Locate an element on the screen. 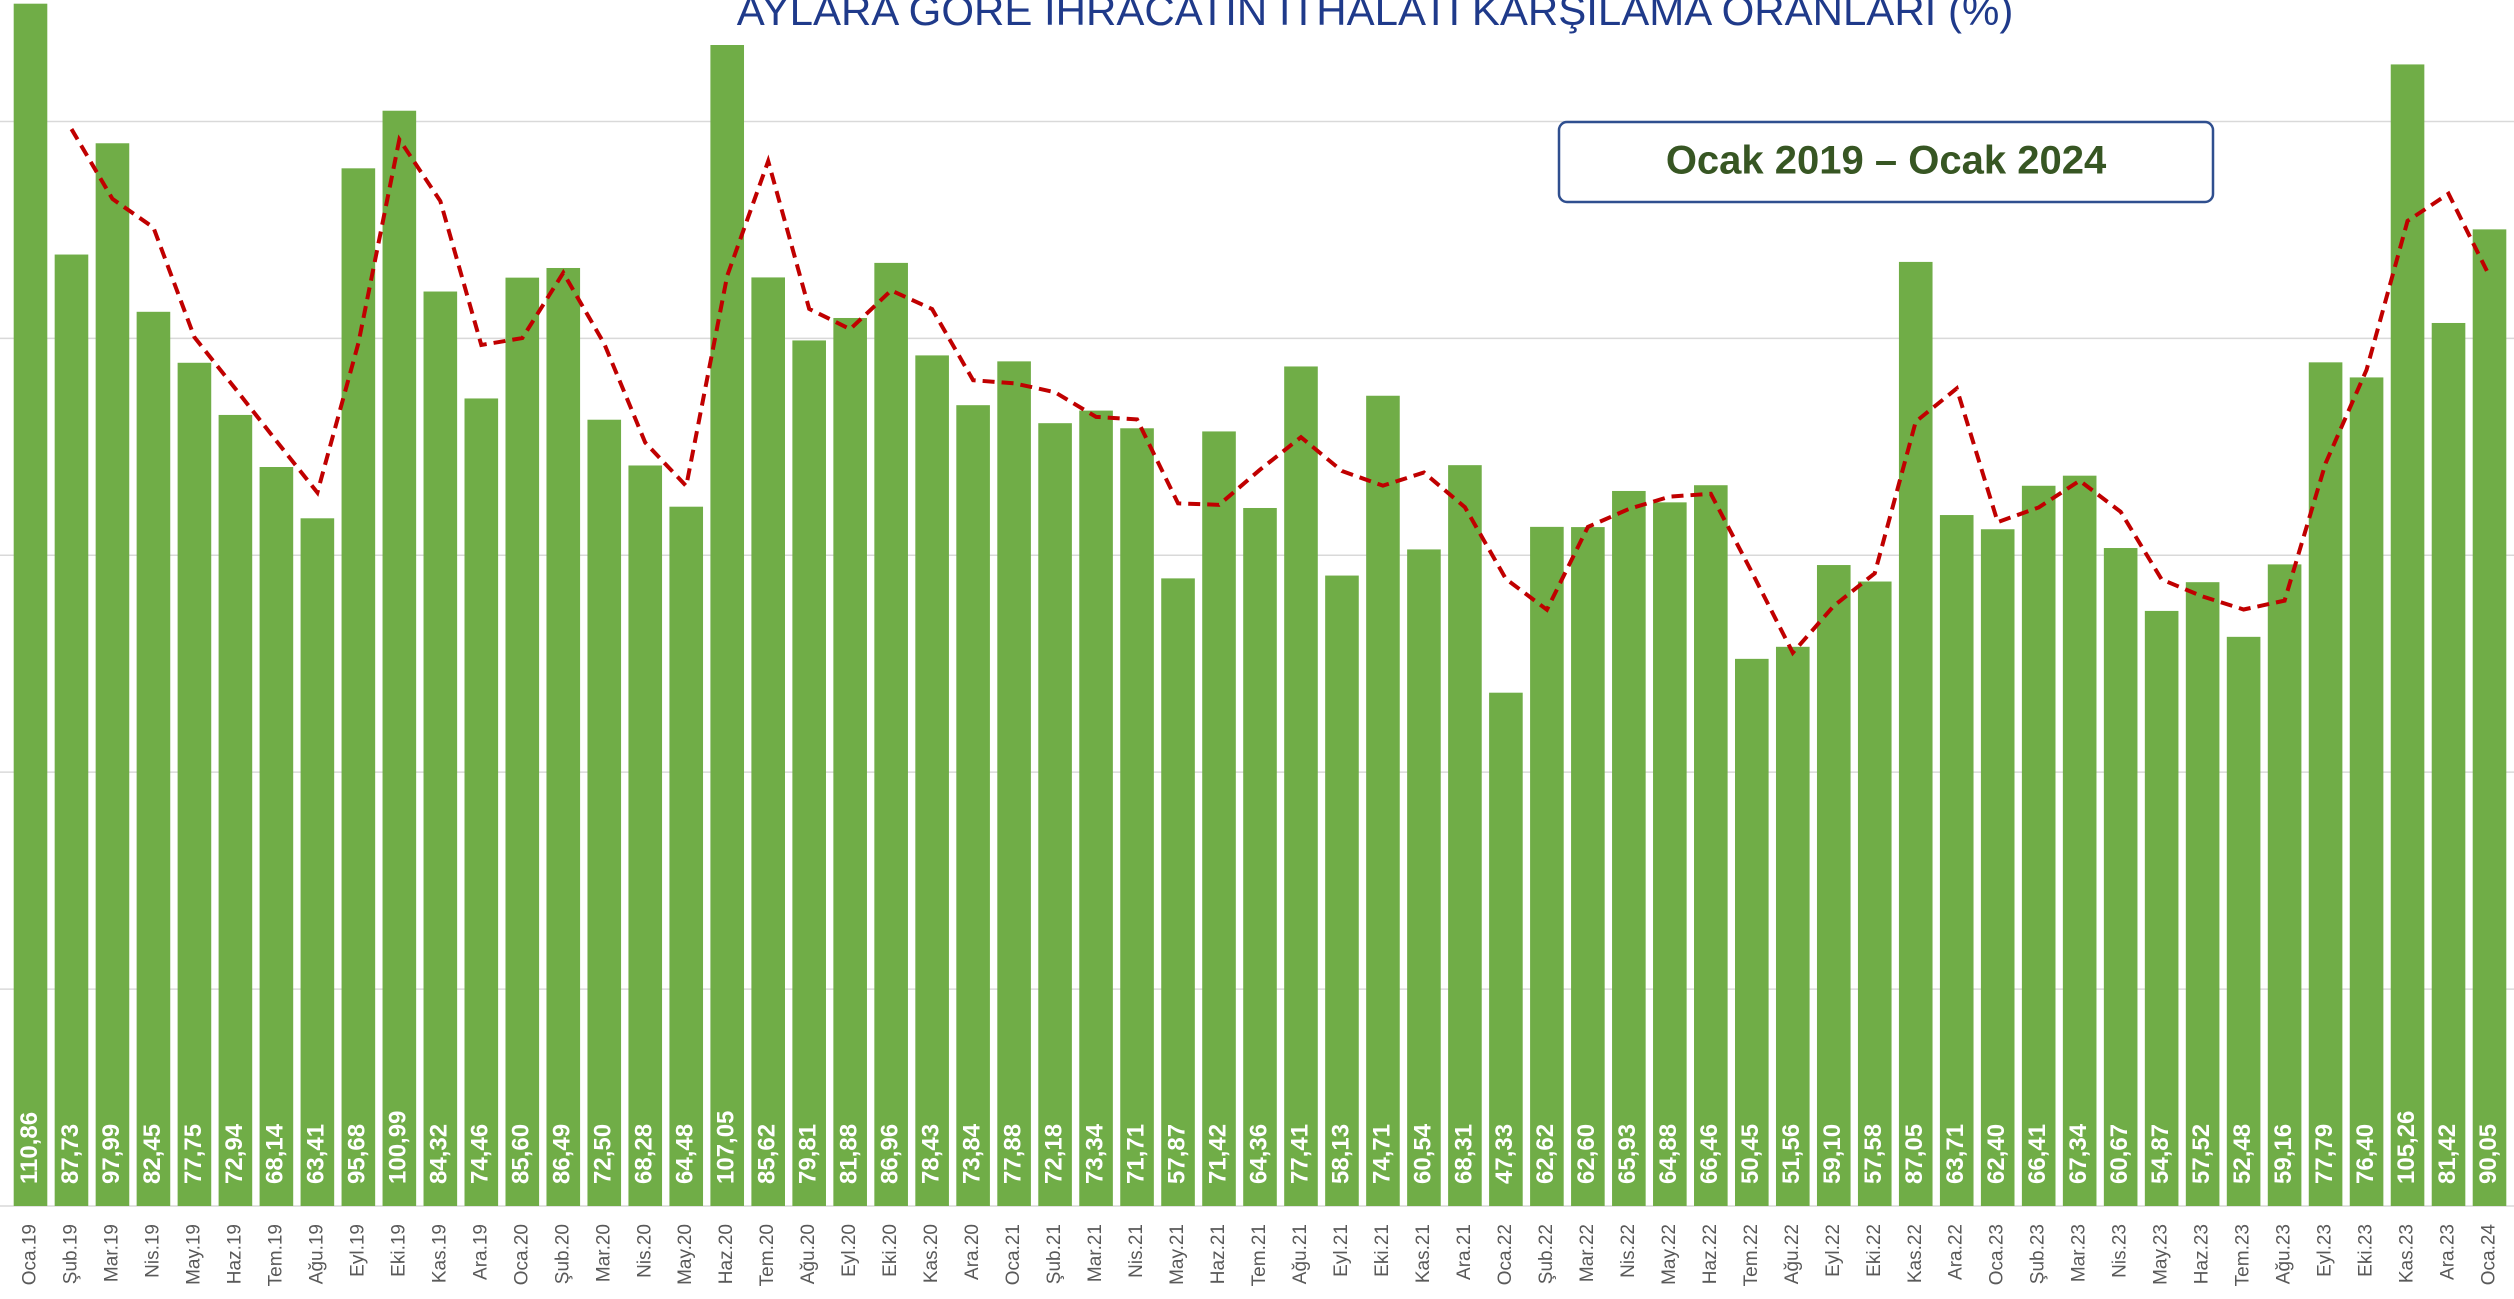 This screenshot has height=1299, width=2514. x-tick-label: Eyl.19 is located at coordinates (357, 1250).